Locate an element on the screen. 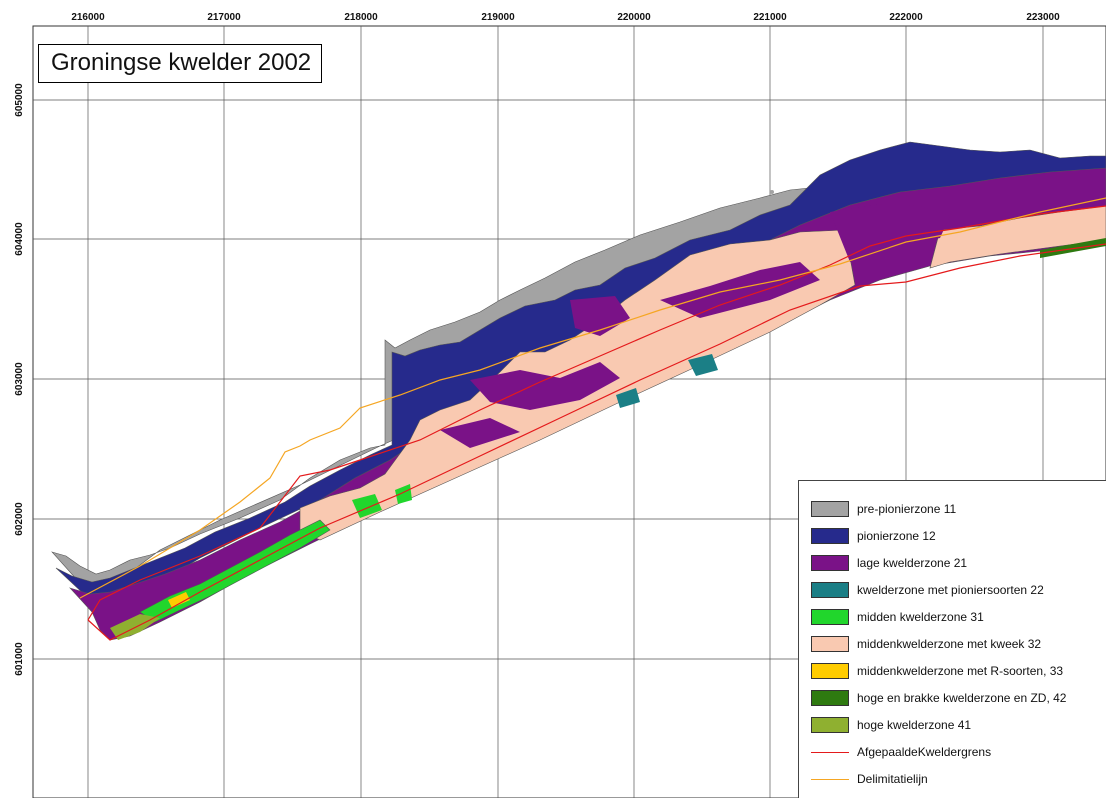 This screenshot has height=798, width=1106. legend-item: pre-pionierzone 11 is located at coordinates (883, 509).